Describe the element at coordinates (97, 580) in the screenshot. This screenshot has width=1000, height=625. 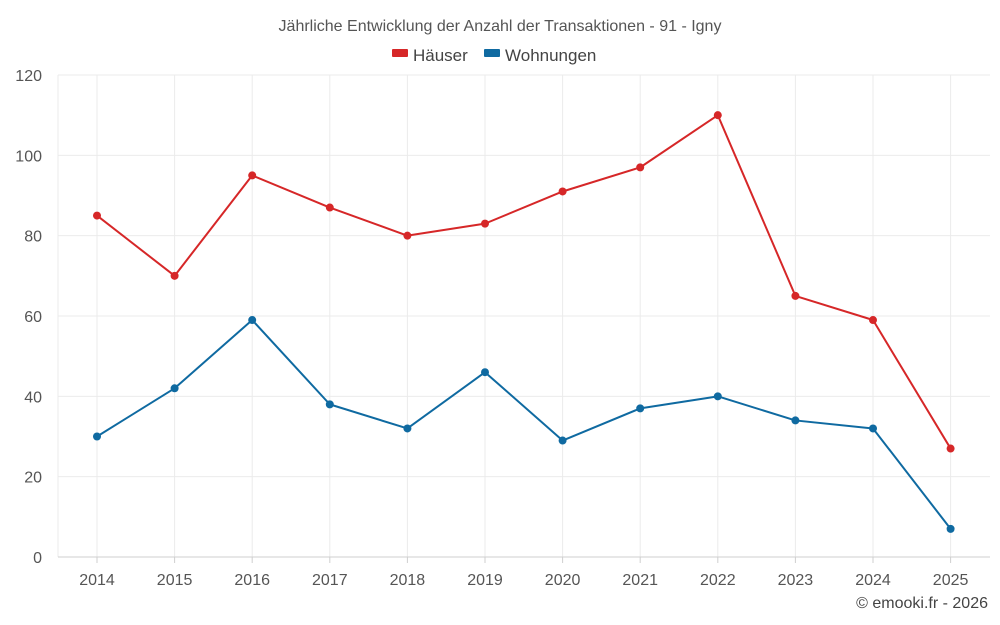
I see `x-tick-label: 2014` at that location.